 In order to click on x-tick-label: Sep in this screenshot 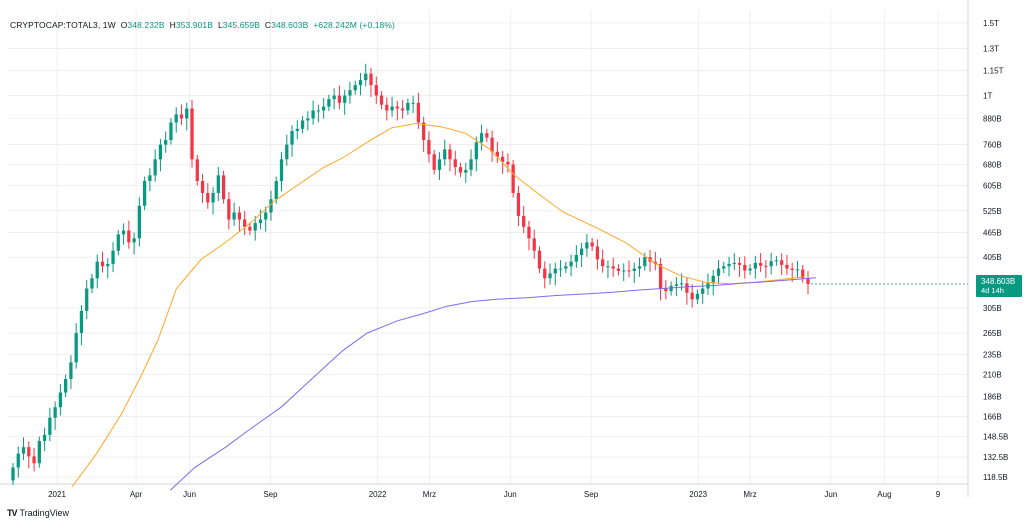, I will do `click(270, 494)`.